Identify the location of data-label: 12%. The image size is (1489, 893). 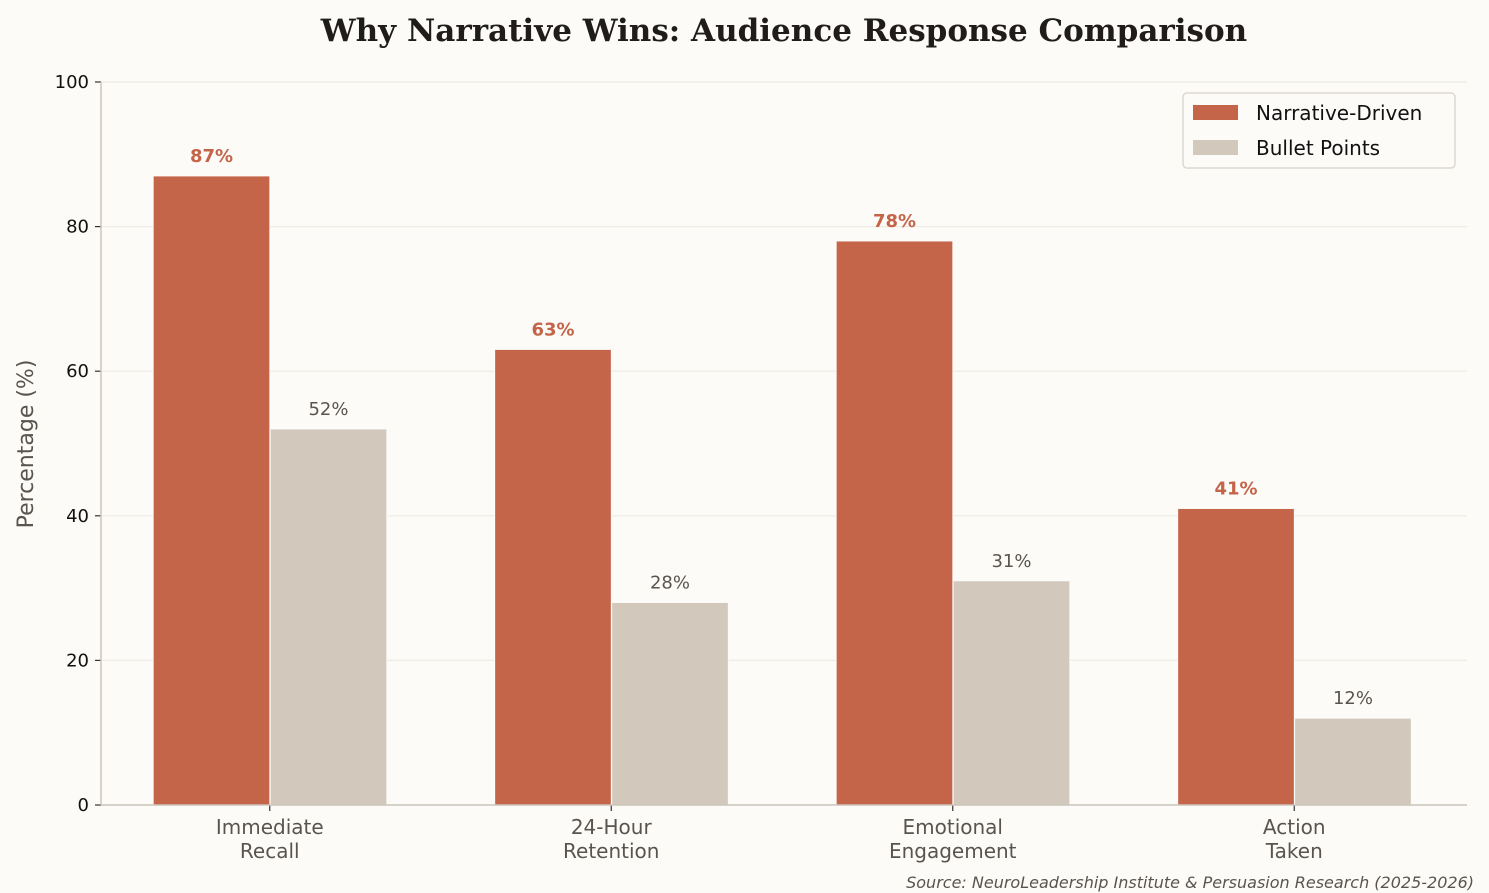
(1353, 698).